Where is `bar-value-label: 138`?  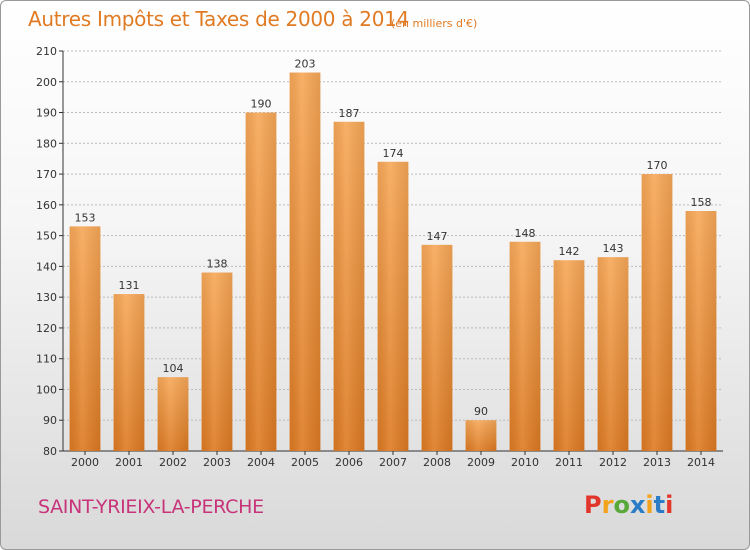
bar-value-label: 138 is located at coordinates (217, 264).